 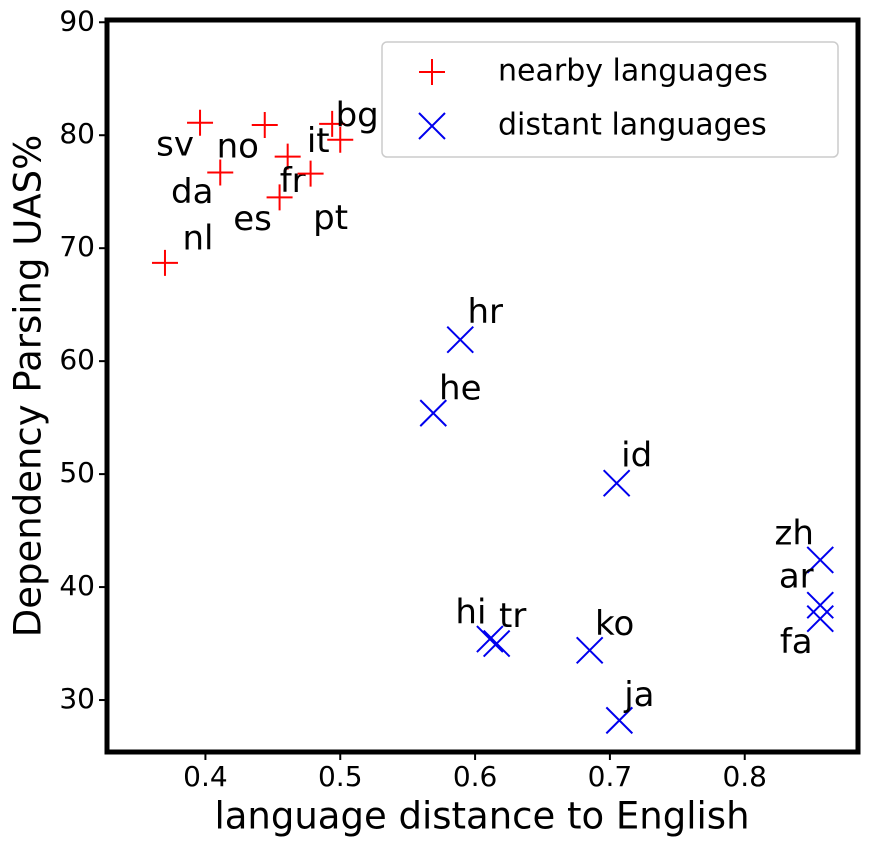 I want to click on point-label: hr, so click(x=485, y=312).